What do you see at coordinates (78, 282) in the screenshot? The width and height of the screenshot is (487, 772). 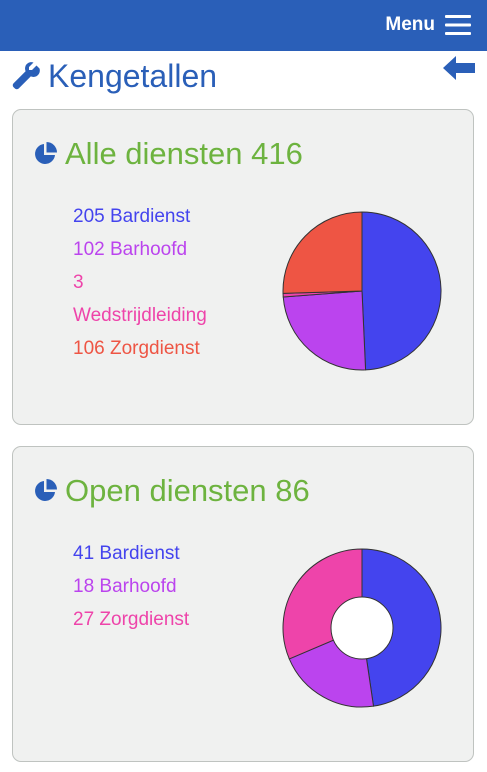 I see `legend-item: 3` at bounding box center [78, 282].